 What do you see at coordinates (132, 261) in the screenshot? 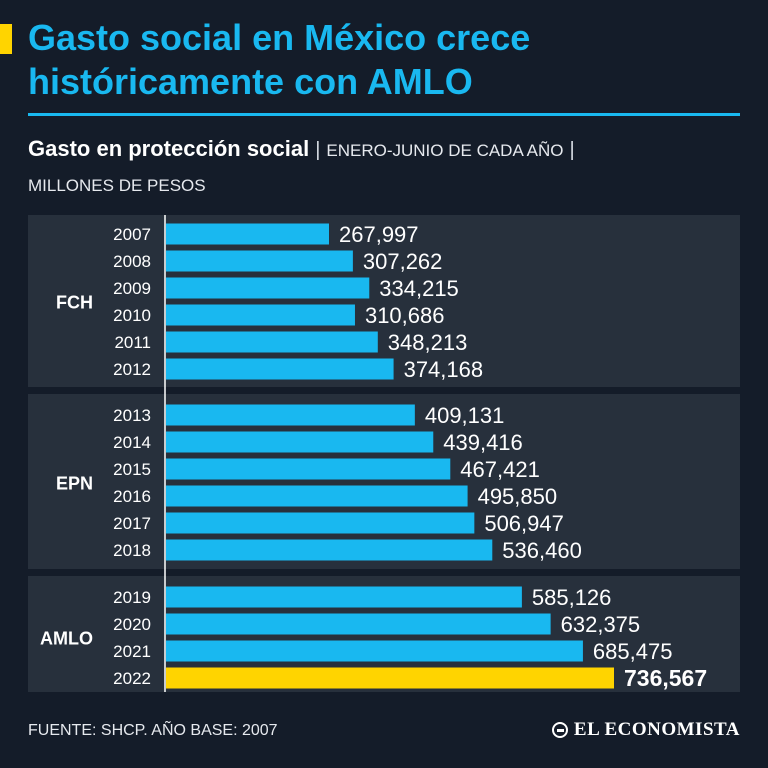
I see `y-tick-label: 2008` at bounding box center [132, 261].